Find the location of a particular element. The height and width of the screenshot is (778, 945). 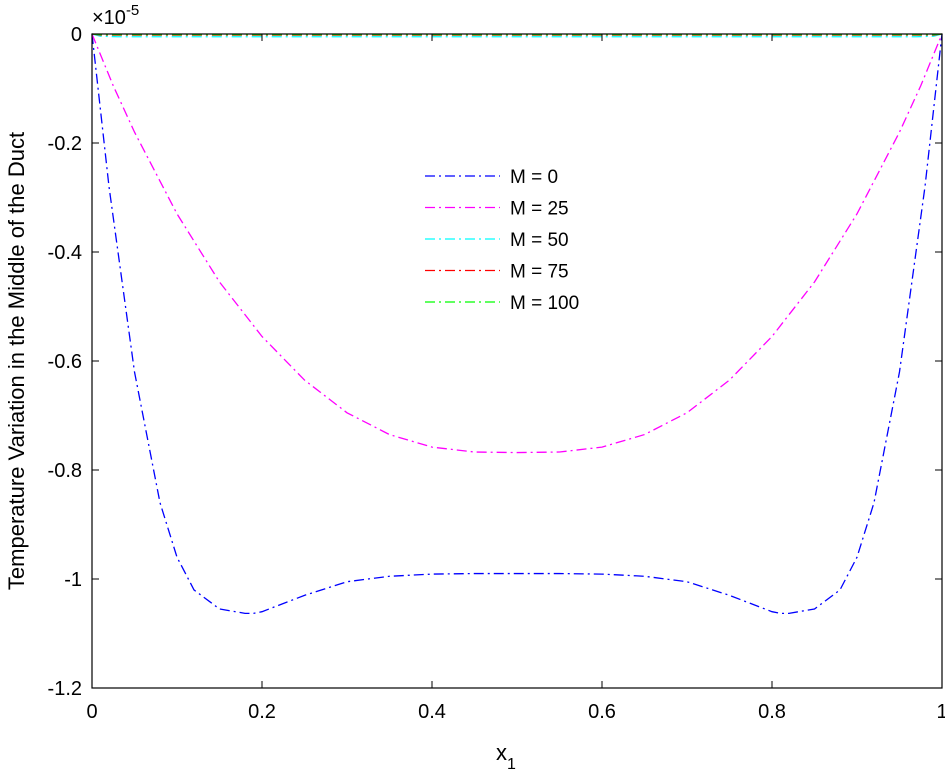

y-tick-label: -1 is located at coordinates (73, 580).